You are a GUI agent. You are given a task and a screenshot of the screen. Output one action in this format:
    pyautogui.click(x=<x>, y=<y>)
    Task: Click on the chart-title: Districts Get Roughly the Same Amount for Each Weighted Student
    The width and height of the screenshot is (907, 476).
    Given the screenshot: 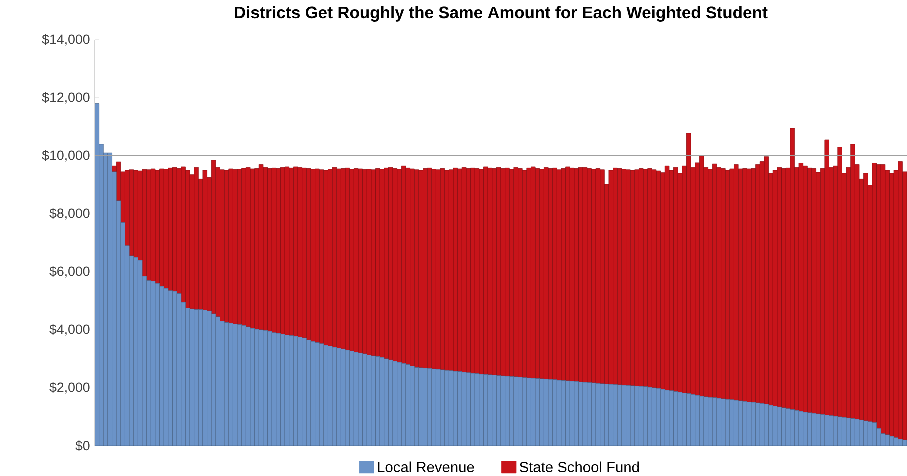 What is the action you would take?
    pyautogui.click(x=501, y=14)
    